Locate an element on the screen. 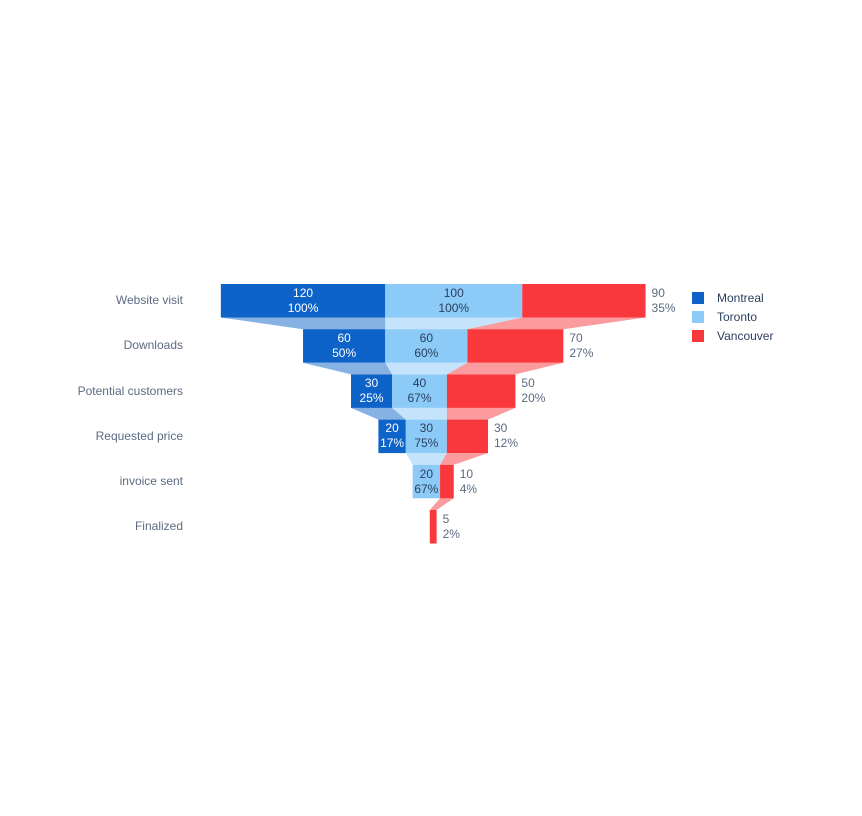 Image resolution: width=862 pixels, height=816 pixels. legend-item-toronto: Toronto is located at coordinates (732, 316).